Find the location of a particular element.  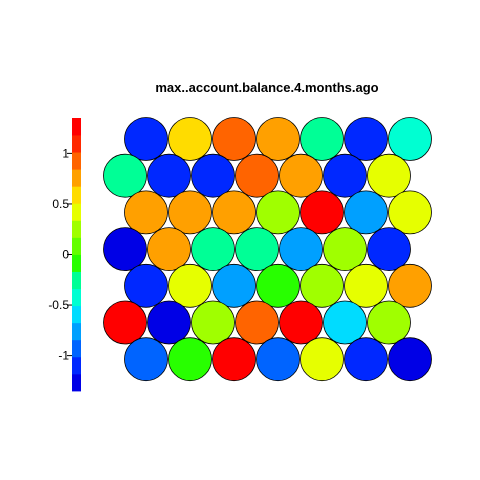

chart-title: max..account.balance.4.months.ago is located at coordinates (266, 87).